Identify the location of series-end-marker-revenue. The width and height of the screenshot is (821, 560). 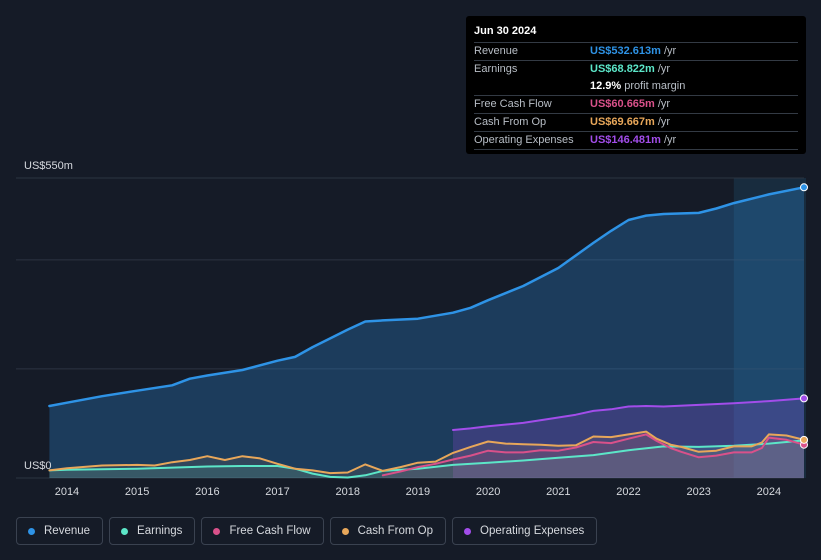
(804, 187).